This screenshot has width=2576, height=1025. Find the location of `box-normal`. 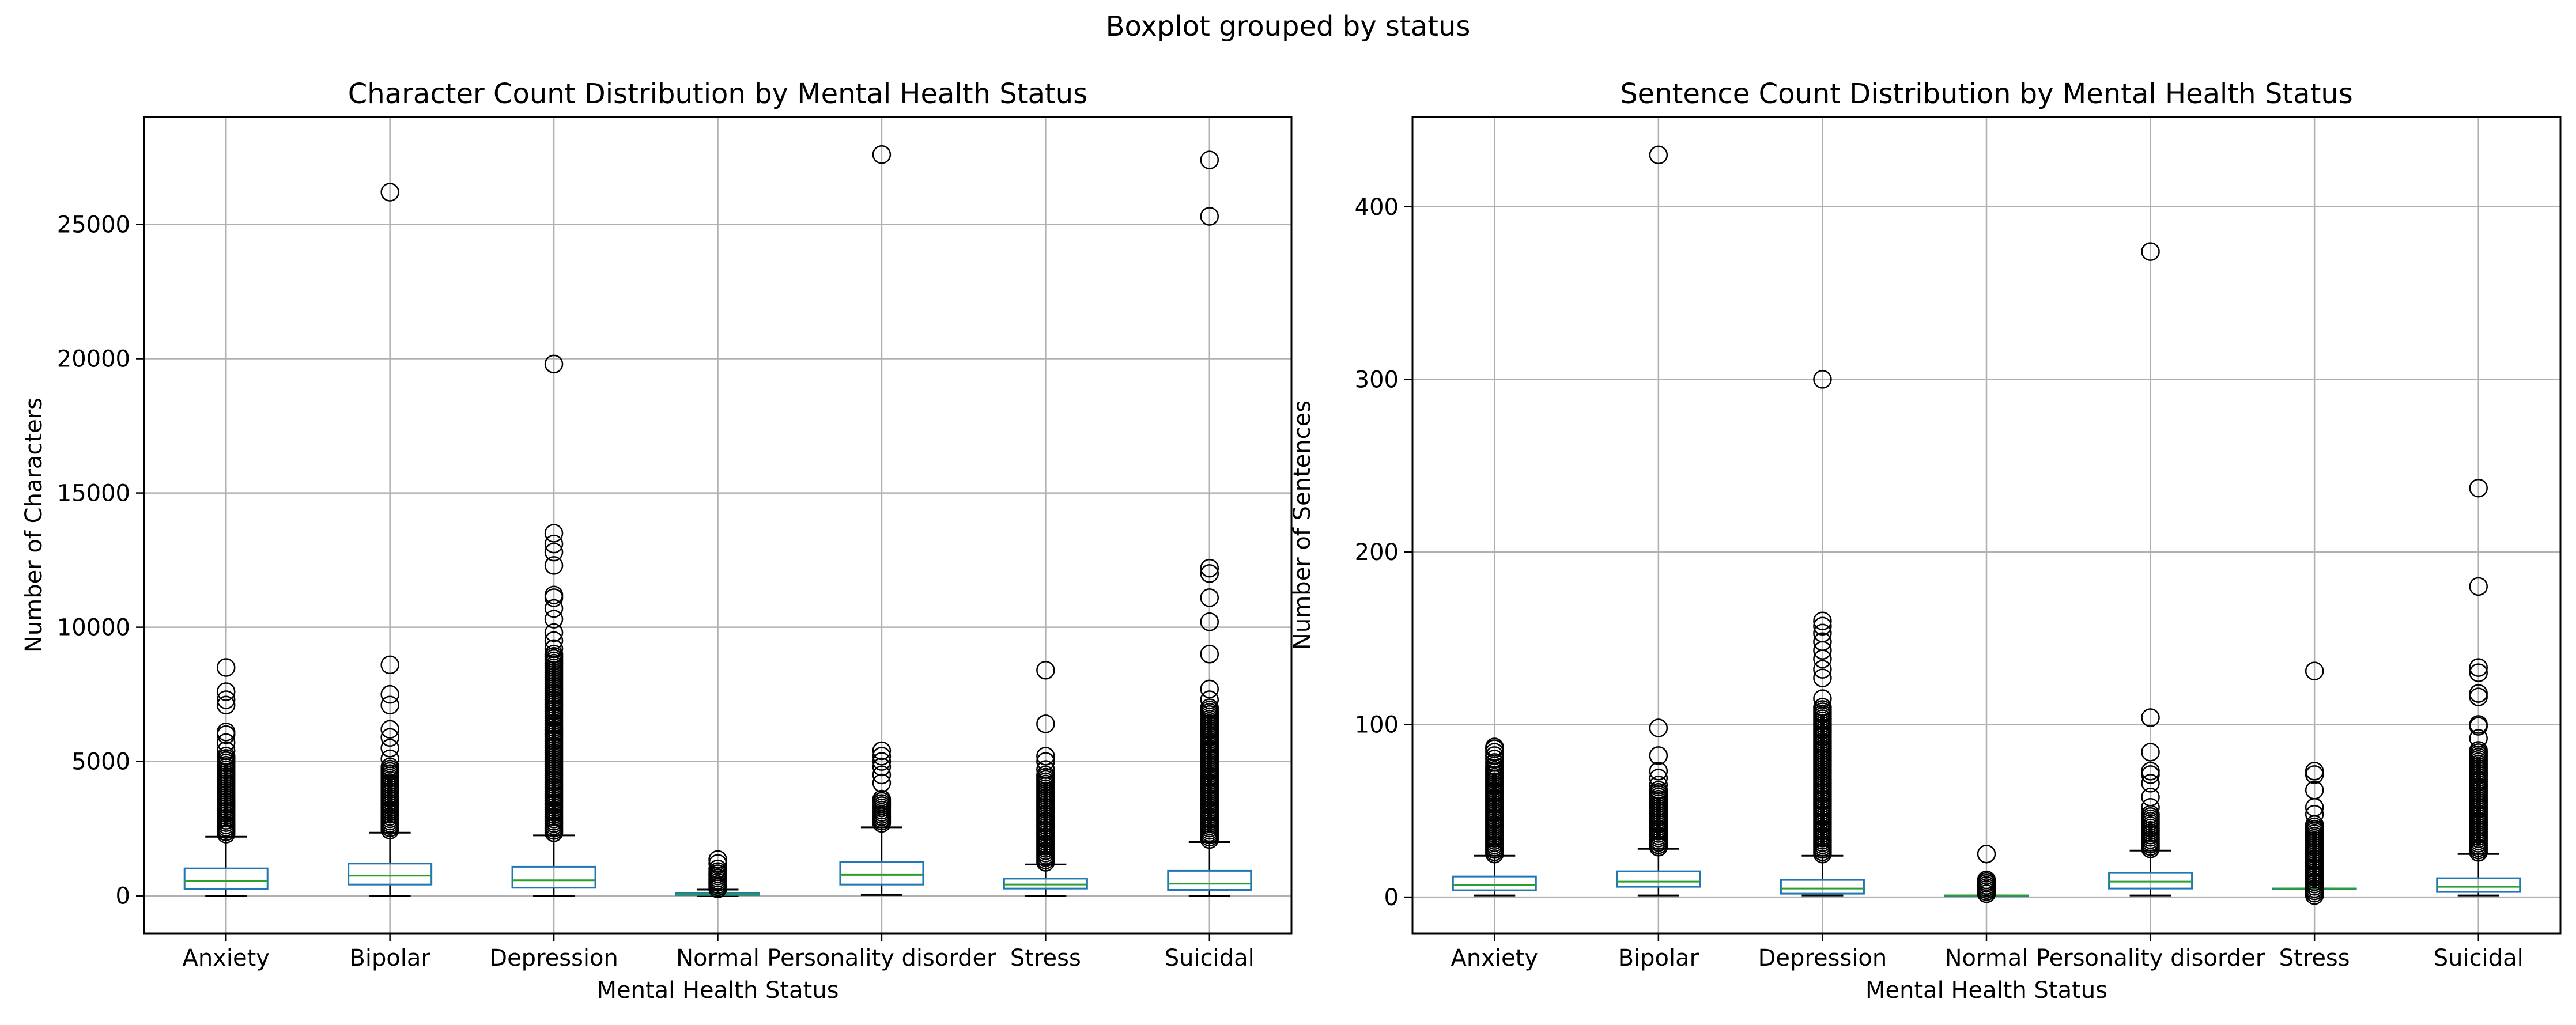

box-normal is located at coordinates (1986, 873).